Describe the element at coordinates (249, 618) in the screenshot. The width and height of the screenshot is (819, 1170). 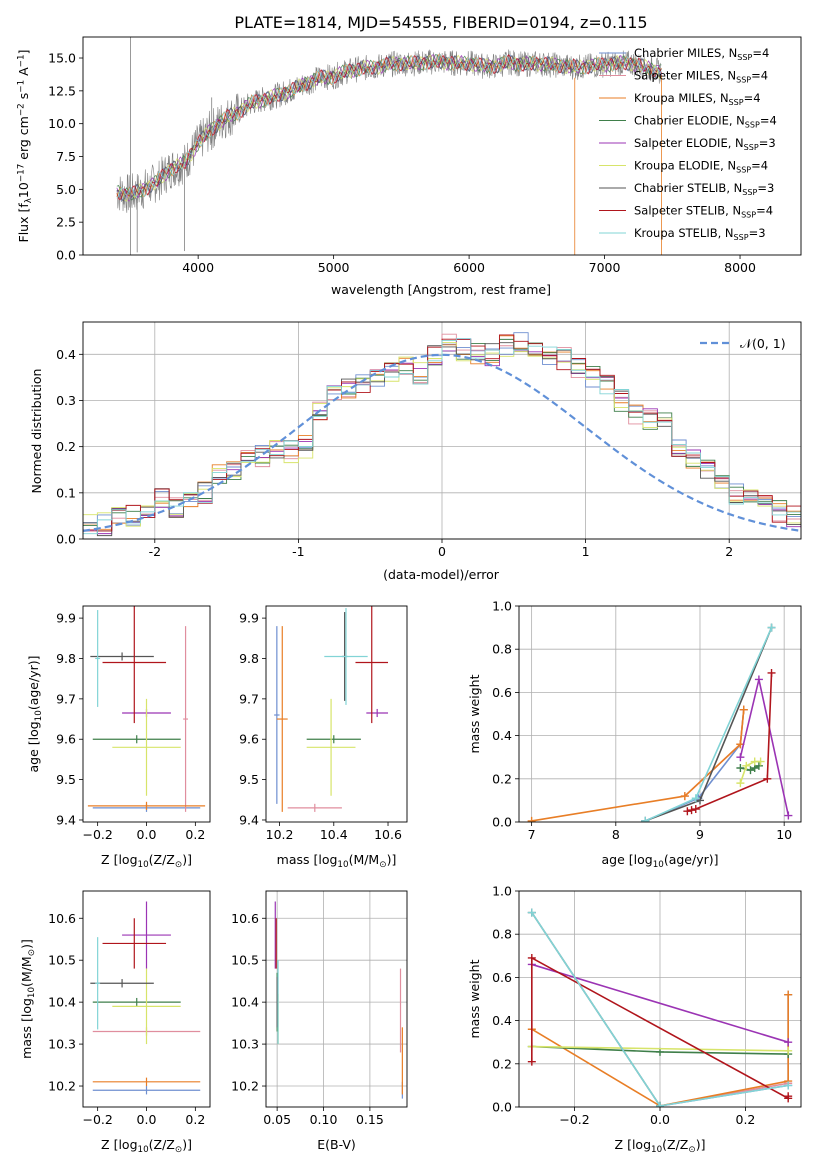
I see `y-tick-label: 9.9` at that location.